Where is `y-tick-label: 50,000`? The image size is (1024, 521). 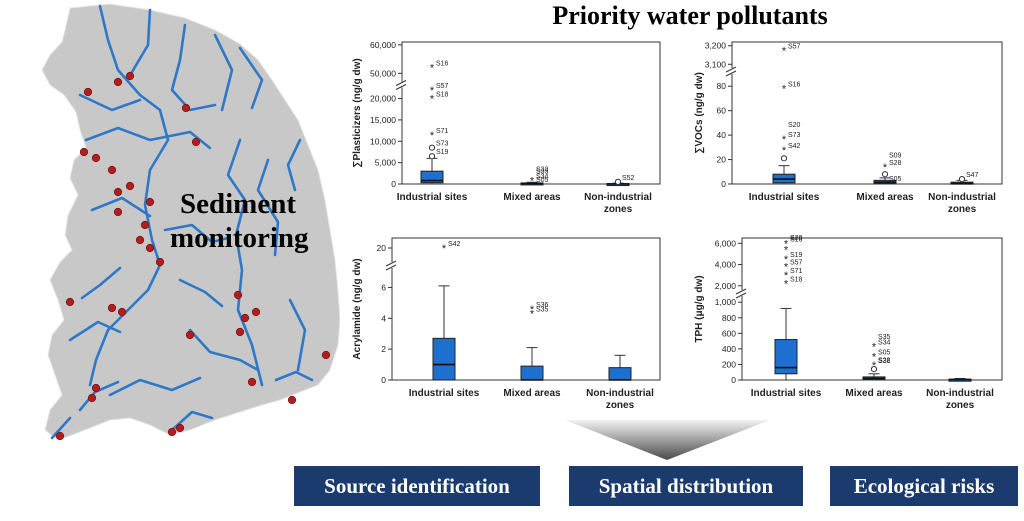 y-tick-label: 50,000 is located at coordinates (383, 73).